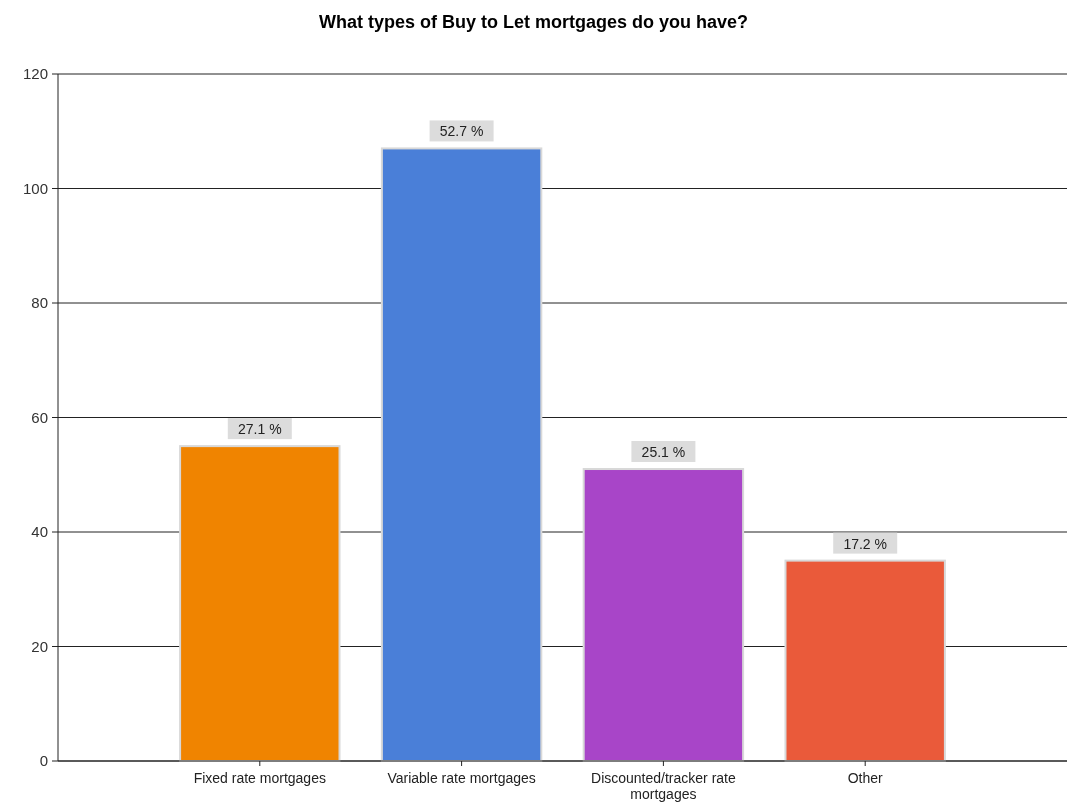 The height and width of the screenshot is (811, 1067). I want to click on y-tick-label: 40, so click(39, 532).